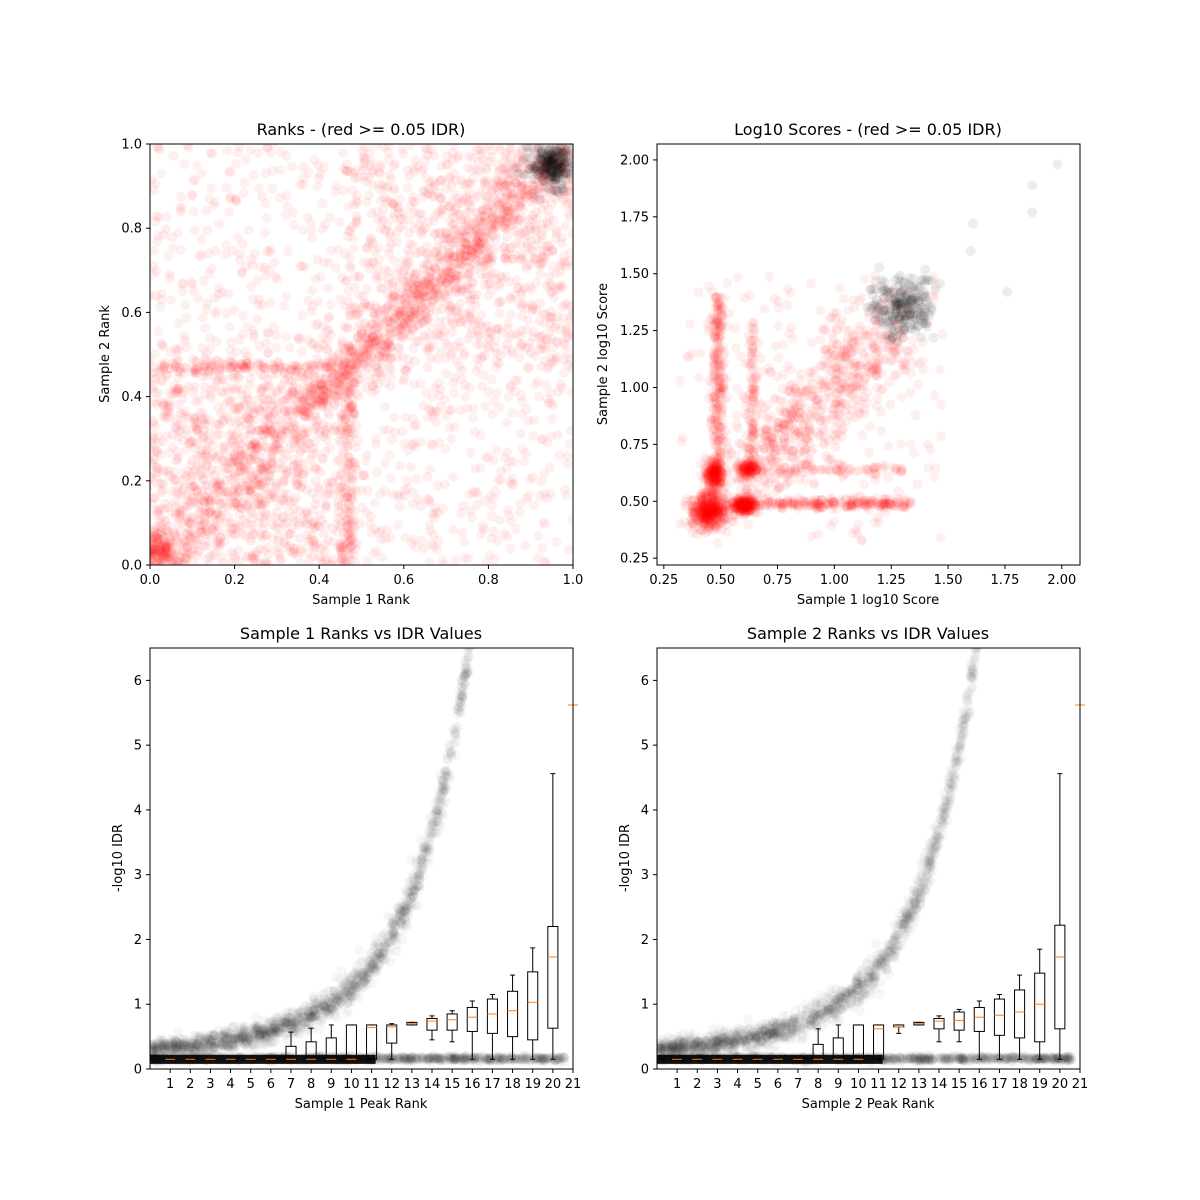  Describe the element at coordinates (868, 129) in the screenshot. I see `chart-title: Log10 Scores - (red >= 0.05 IDR)` at that location.